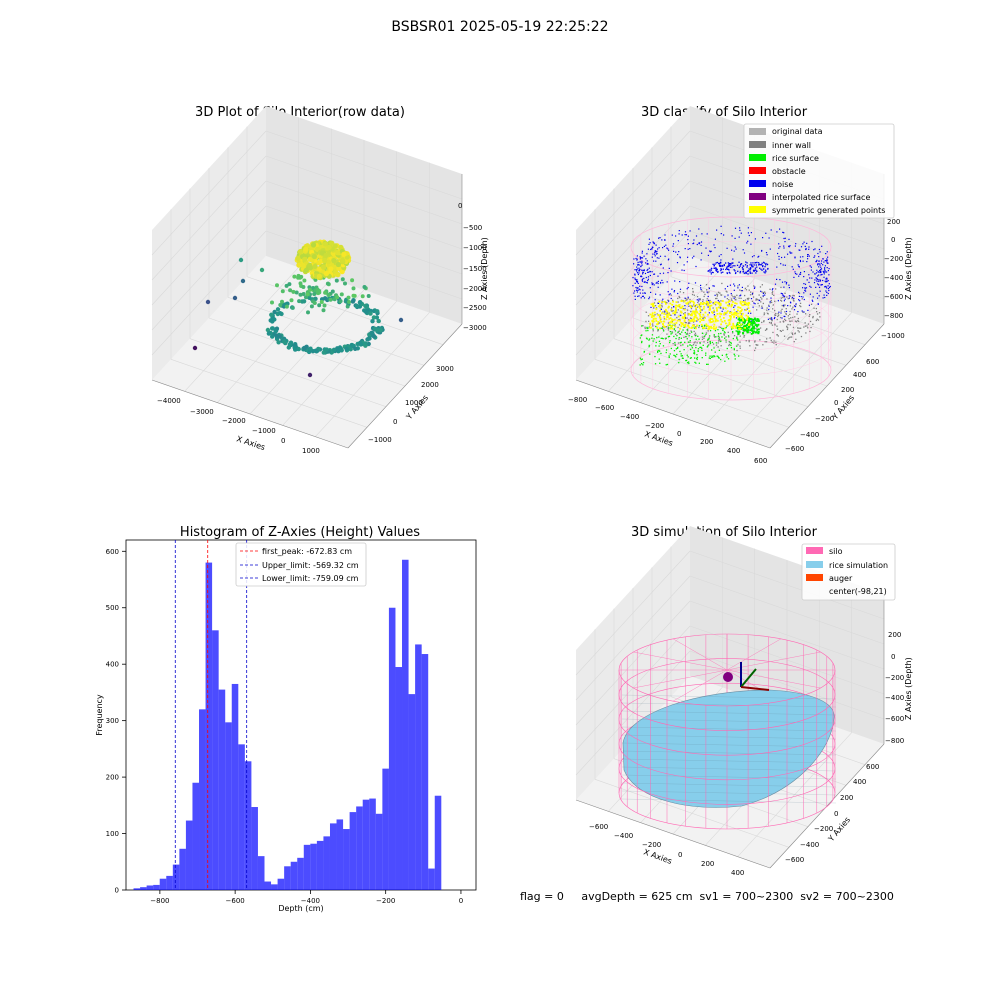  What do you see at coordinates (836, 814) in the screenshot?
I see `y-tick: 0` at bounding box center [836, 814].